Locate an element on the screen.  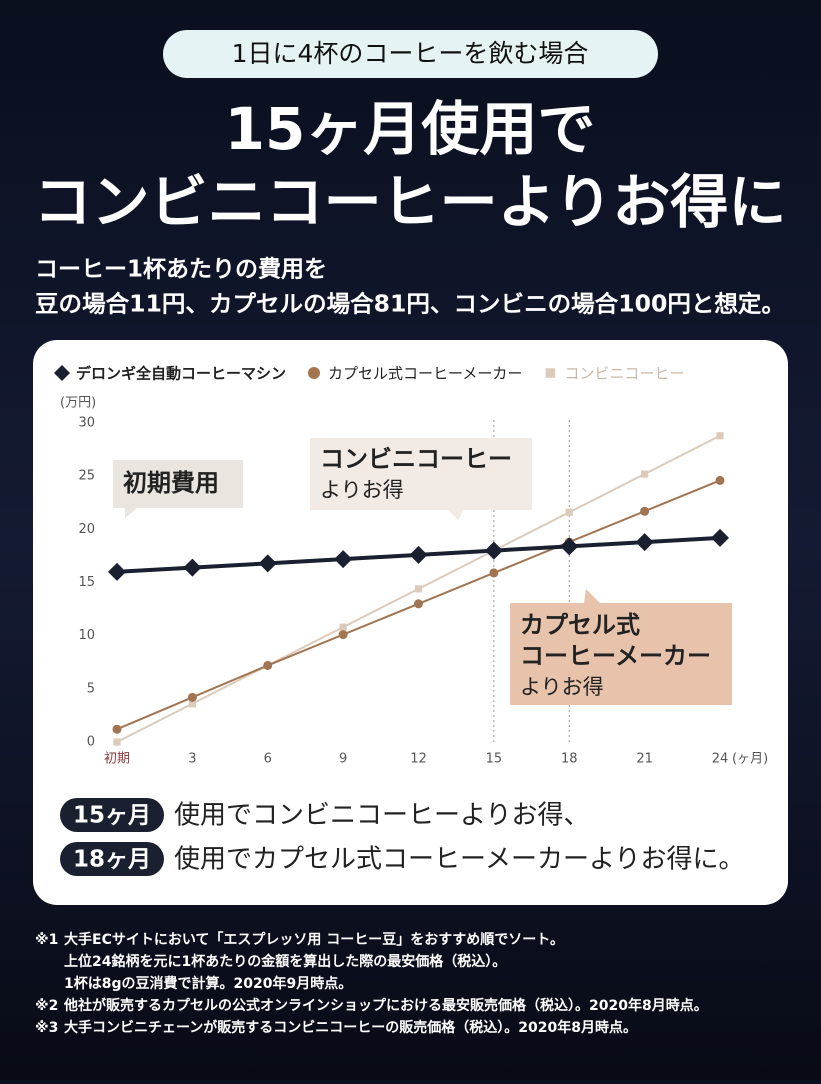
y-tick-label: 20 is located at coordinates (86, 529).